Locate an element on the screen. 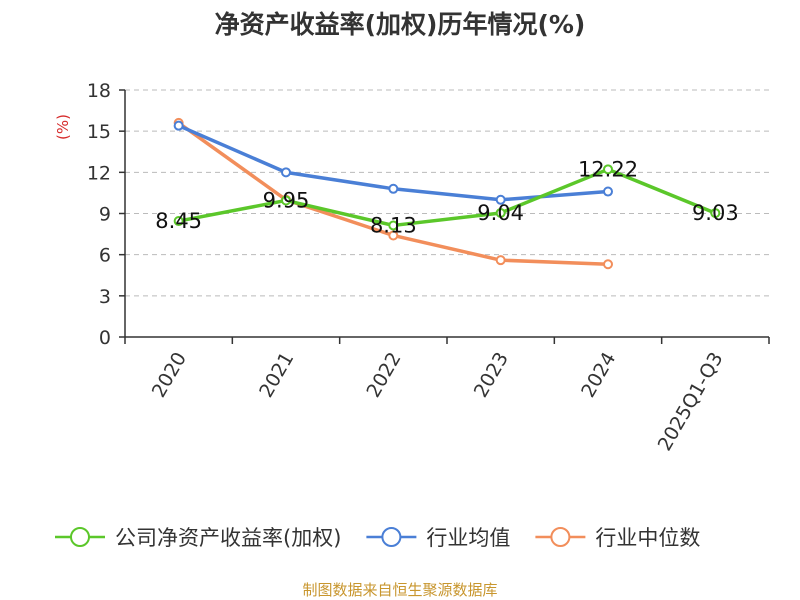 This screenshot has width=800, height=600. data-label: 8.45 is located at coordinates (178, 221).